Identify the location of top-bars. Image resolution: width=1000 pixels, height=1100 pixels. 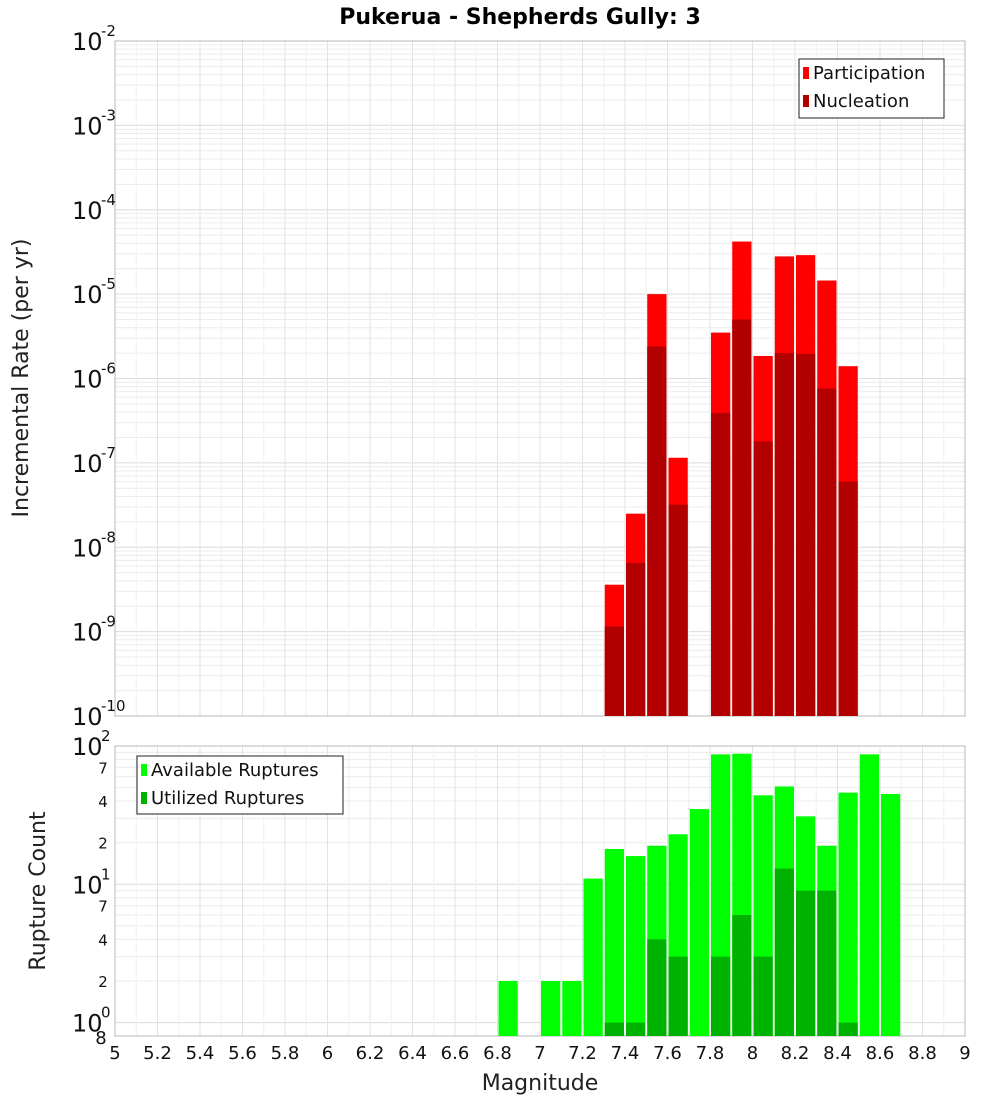
(731, 479).